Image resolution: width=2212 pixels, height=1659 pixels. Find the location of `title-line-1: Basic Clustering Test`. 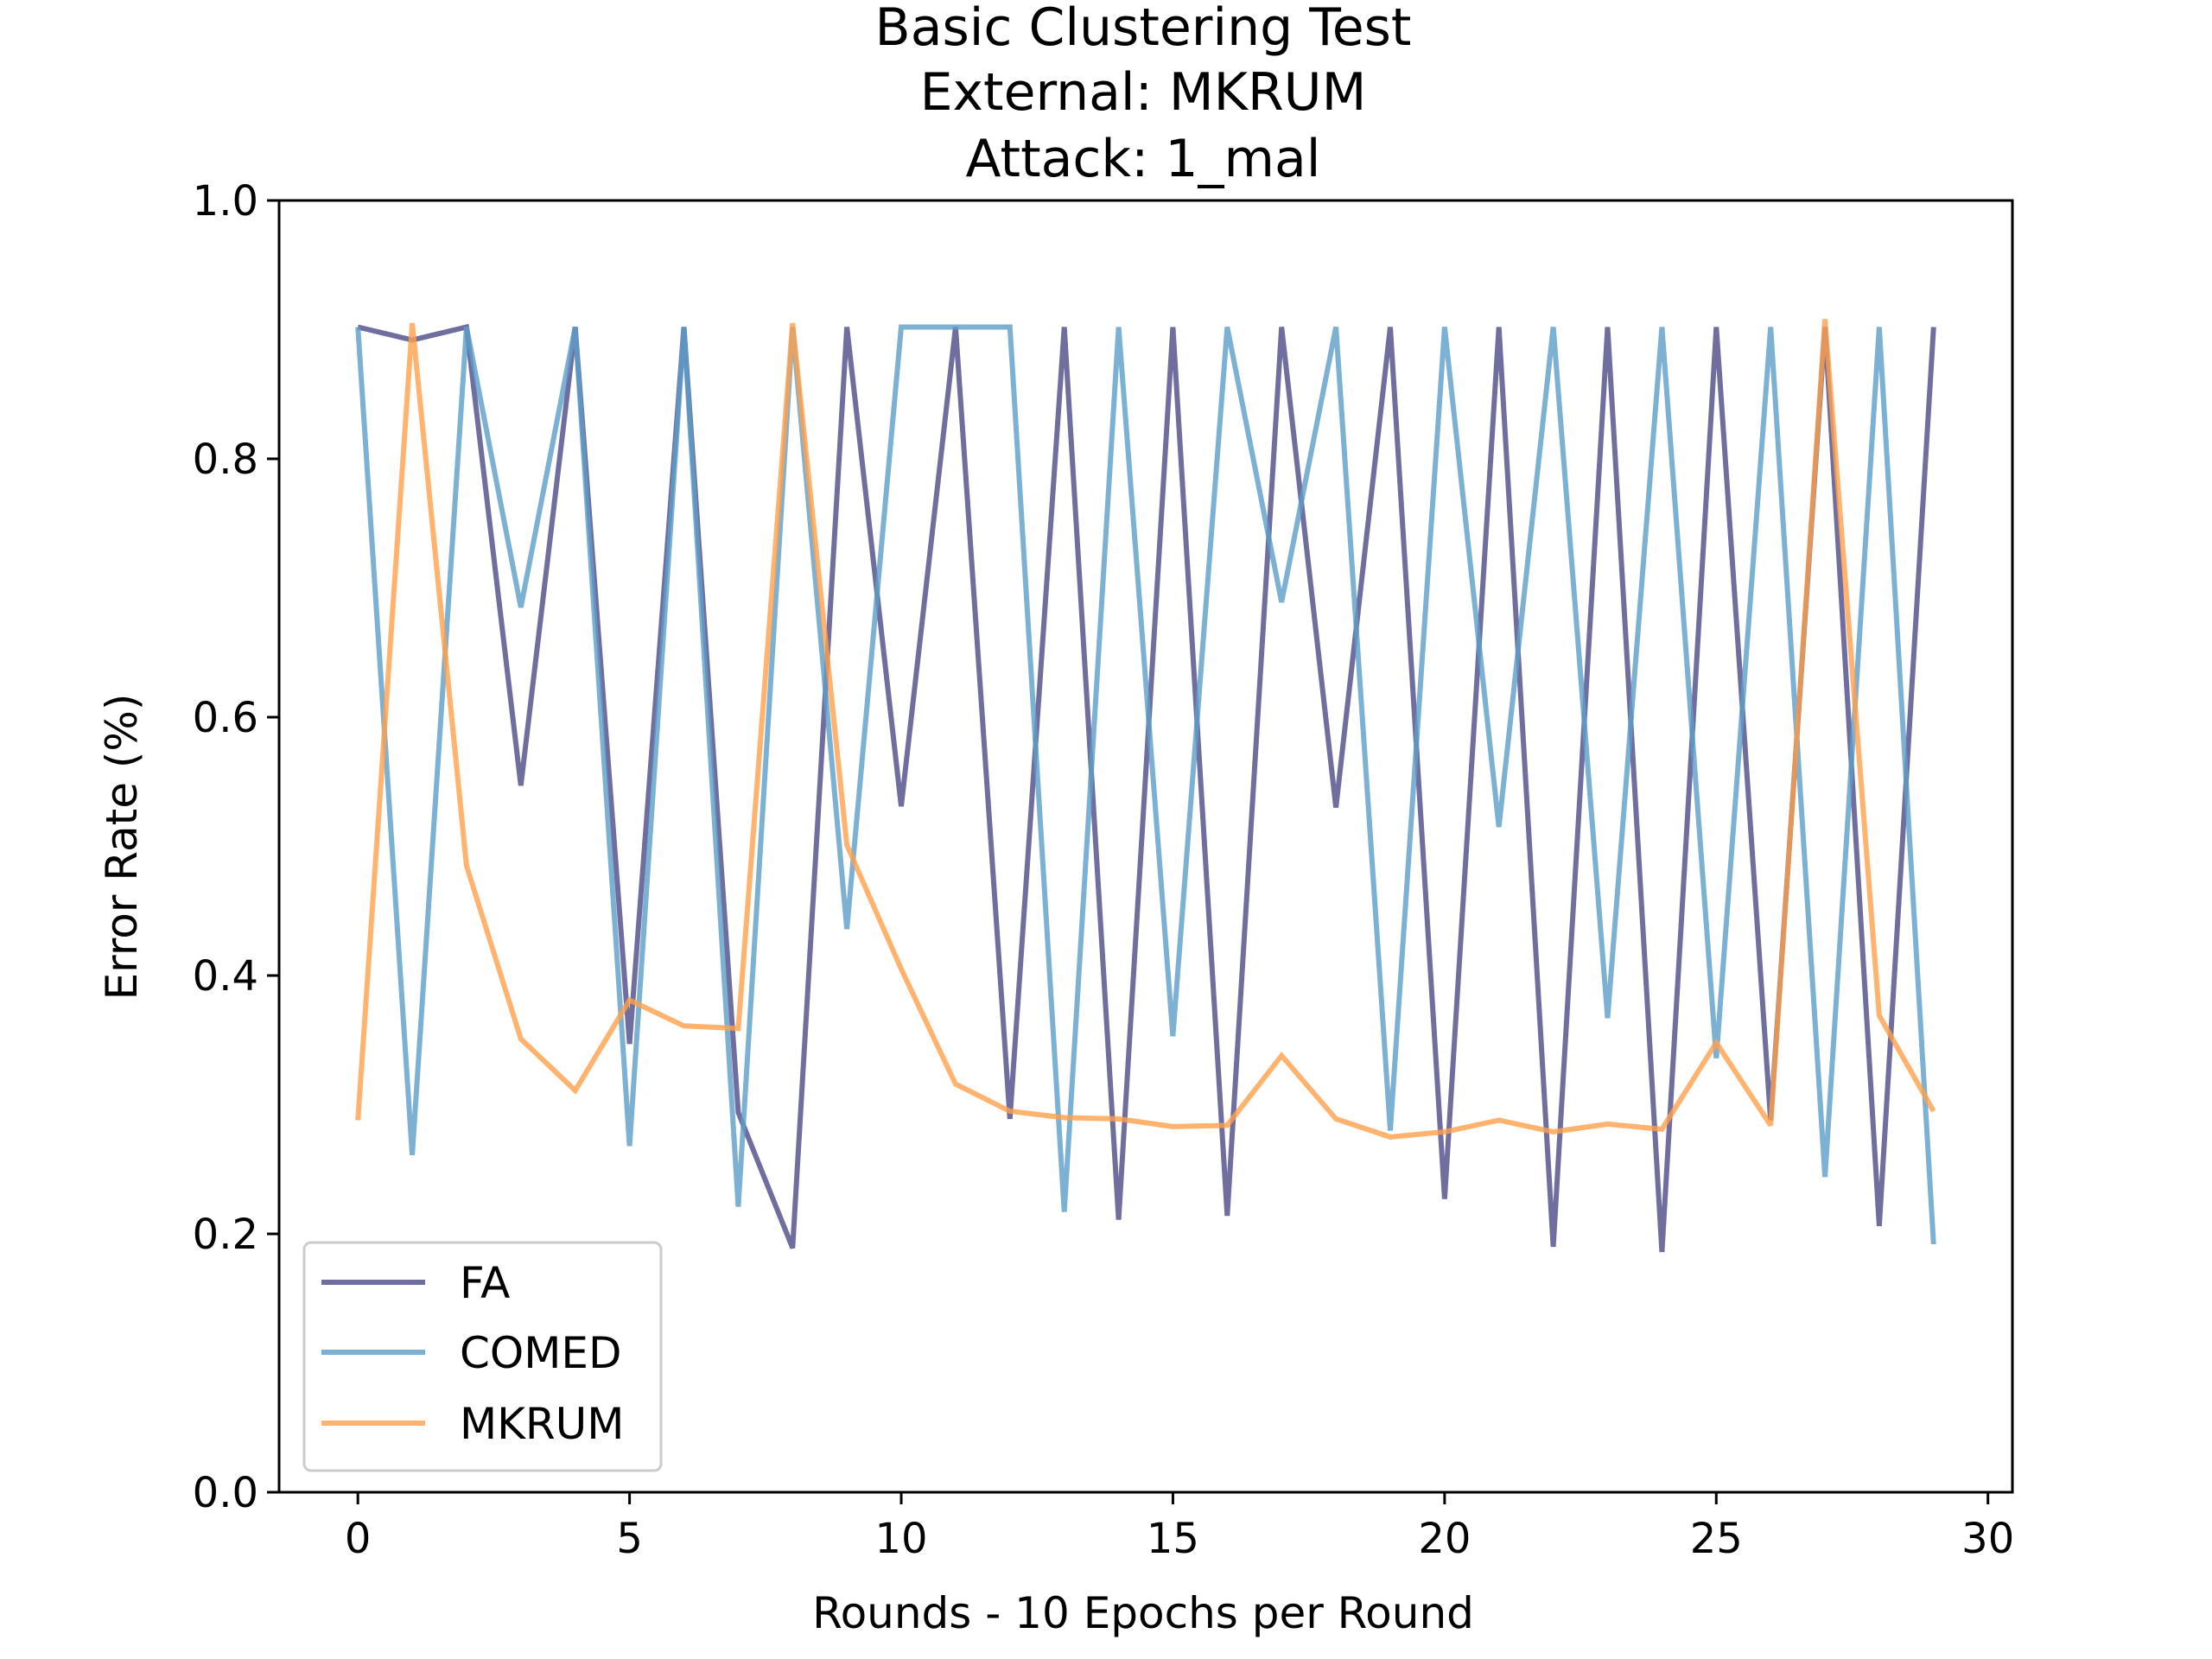

title-line-1: Basic Clustering Test is located at coordinates (1143, 29).